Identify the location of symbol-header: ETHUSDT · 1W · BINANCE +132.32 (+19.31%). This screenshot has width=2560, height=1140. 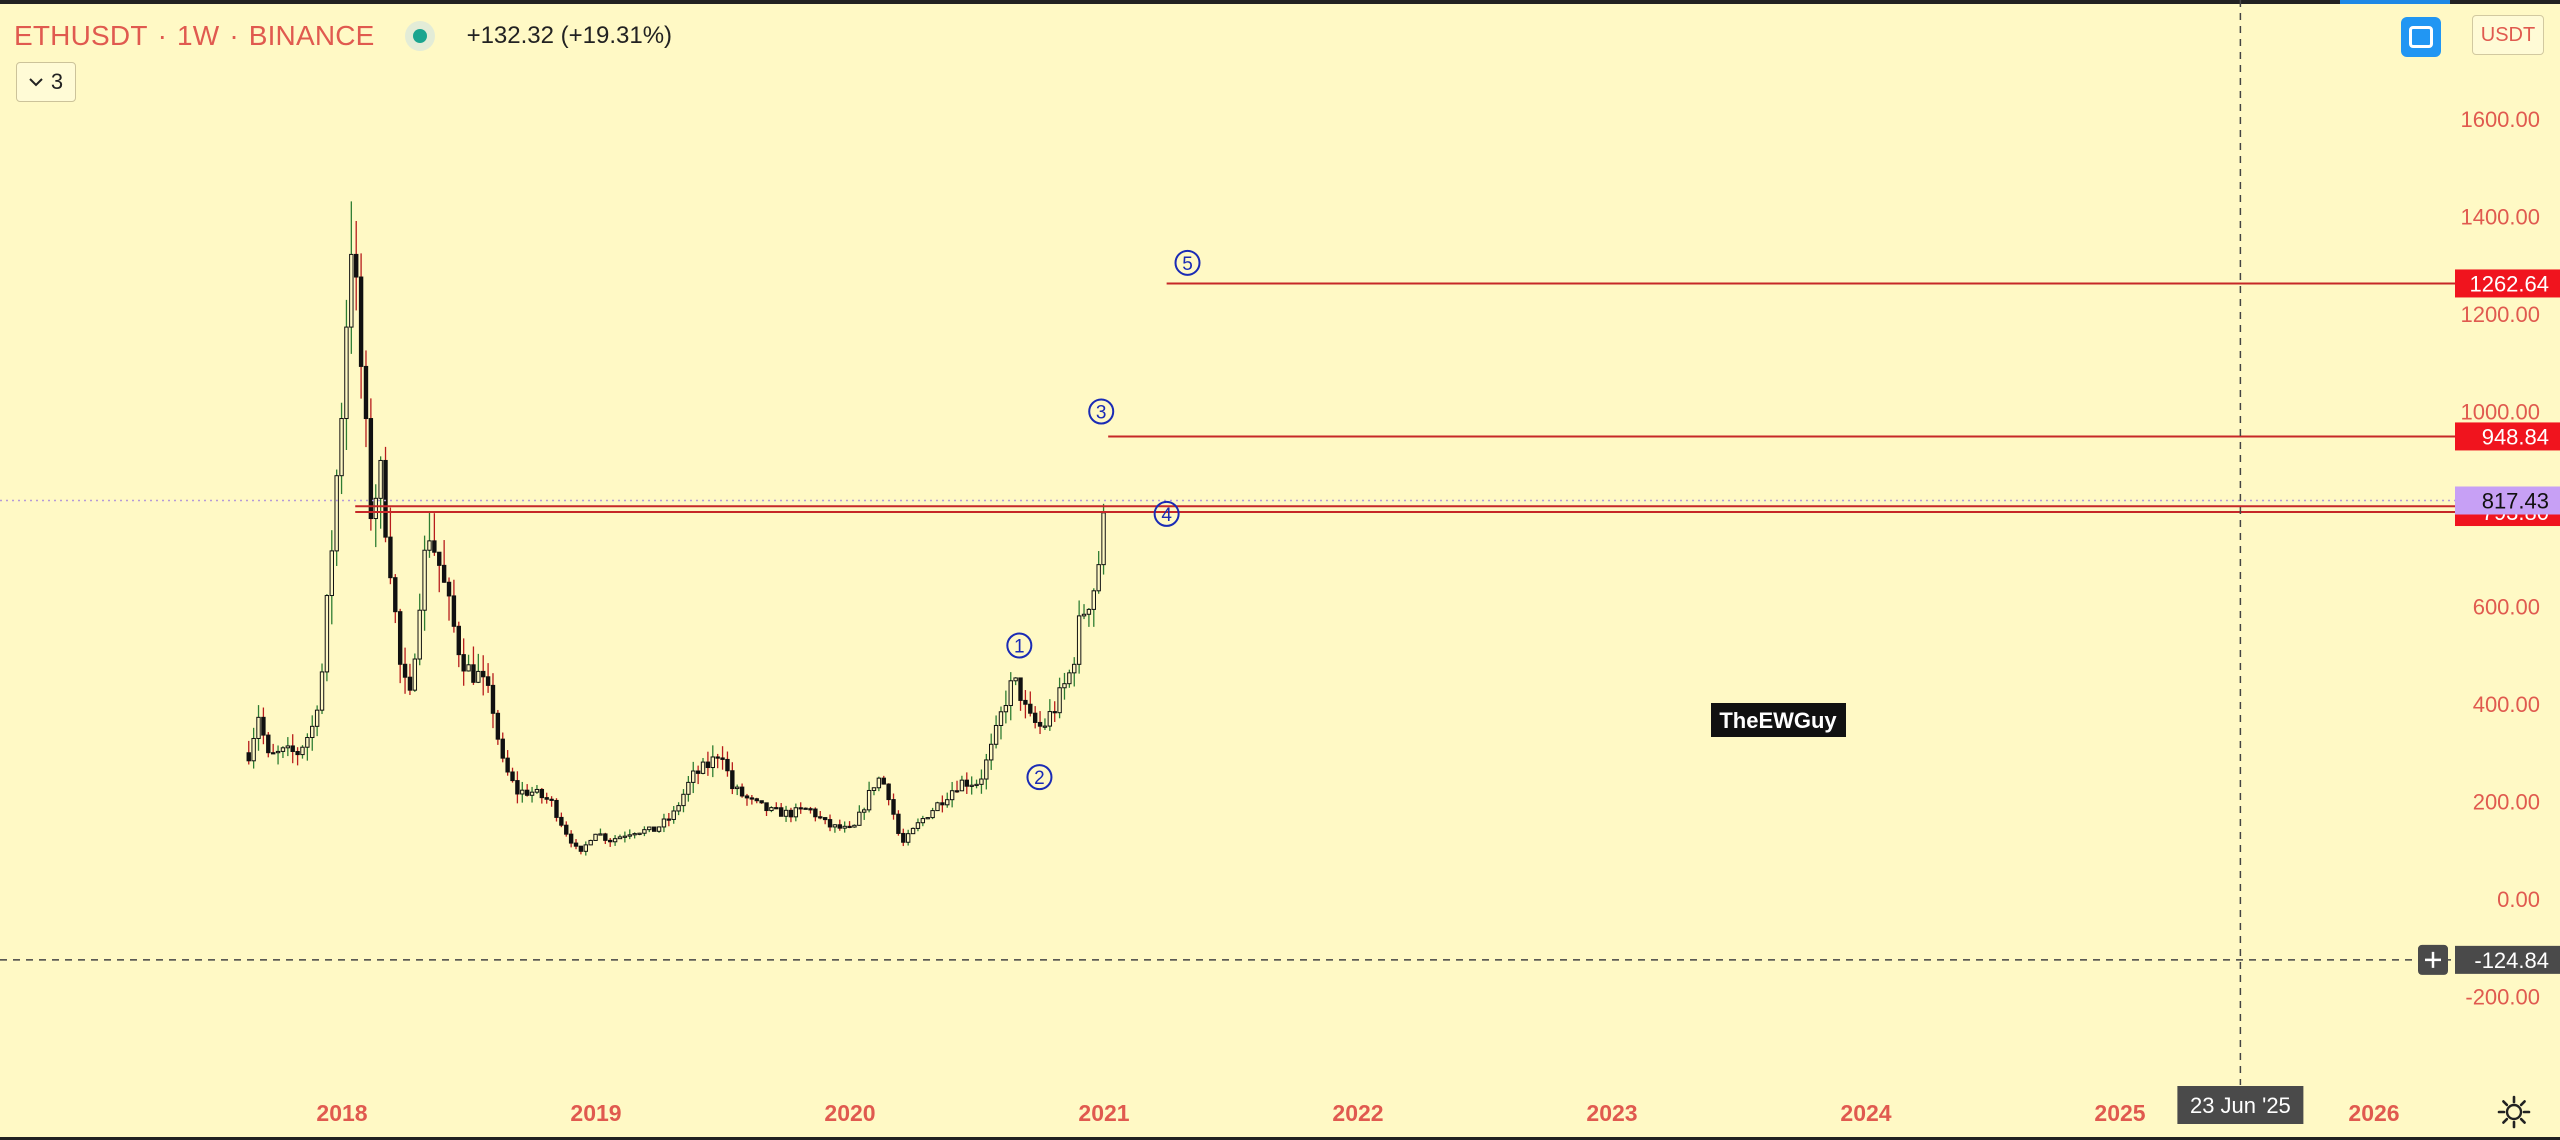
(343, 36).